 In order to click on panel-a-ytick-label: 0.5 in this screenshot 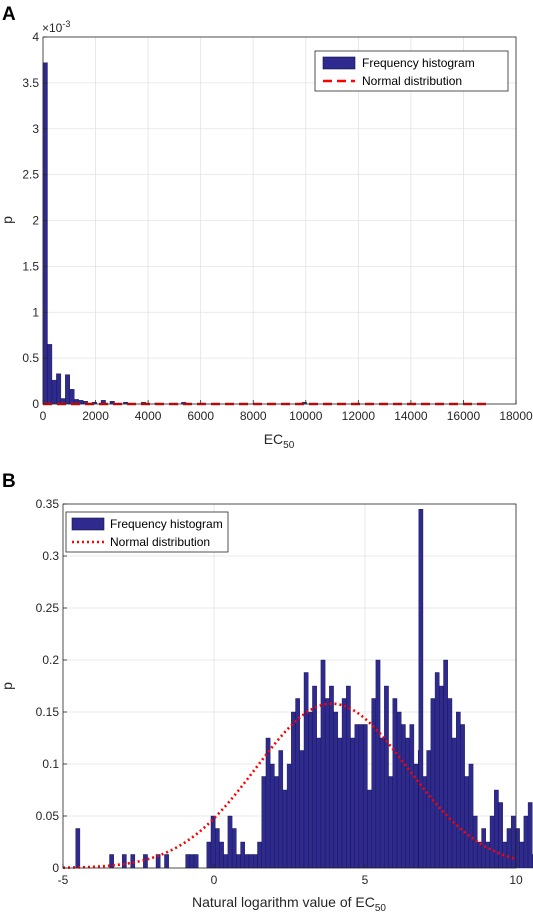, I will do `click(30, 358)`.